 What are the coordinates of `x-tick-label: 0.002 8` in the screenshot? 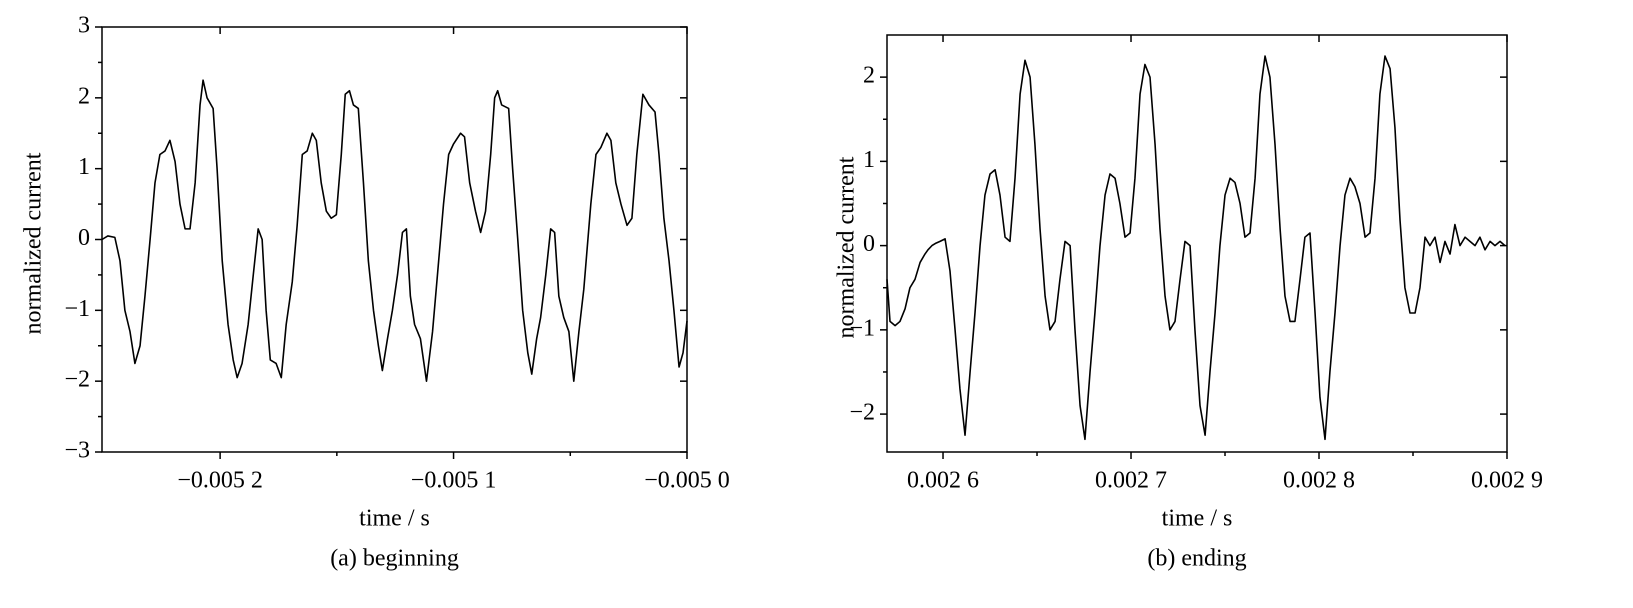 It's located at (1319, 481).